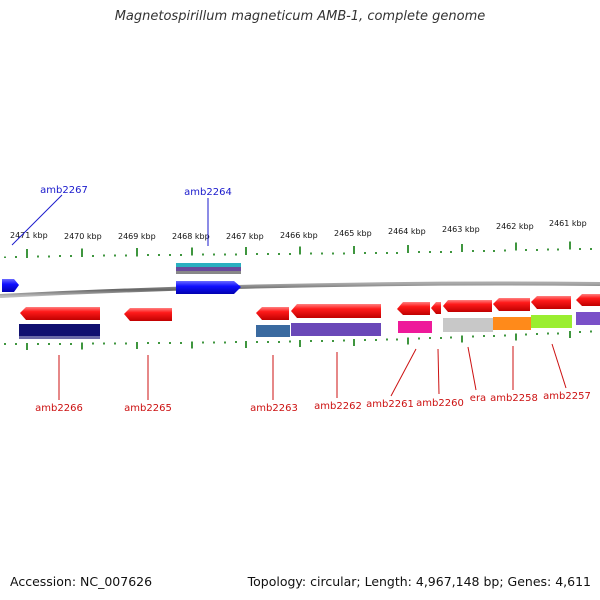 Image resolution: width=600 pixels, height=600 pixels. What do you see at coordinates (298, 249) in the screenshot?
I see `scale-ticks-top` at bounding box center [298, 249].